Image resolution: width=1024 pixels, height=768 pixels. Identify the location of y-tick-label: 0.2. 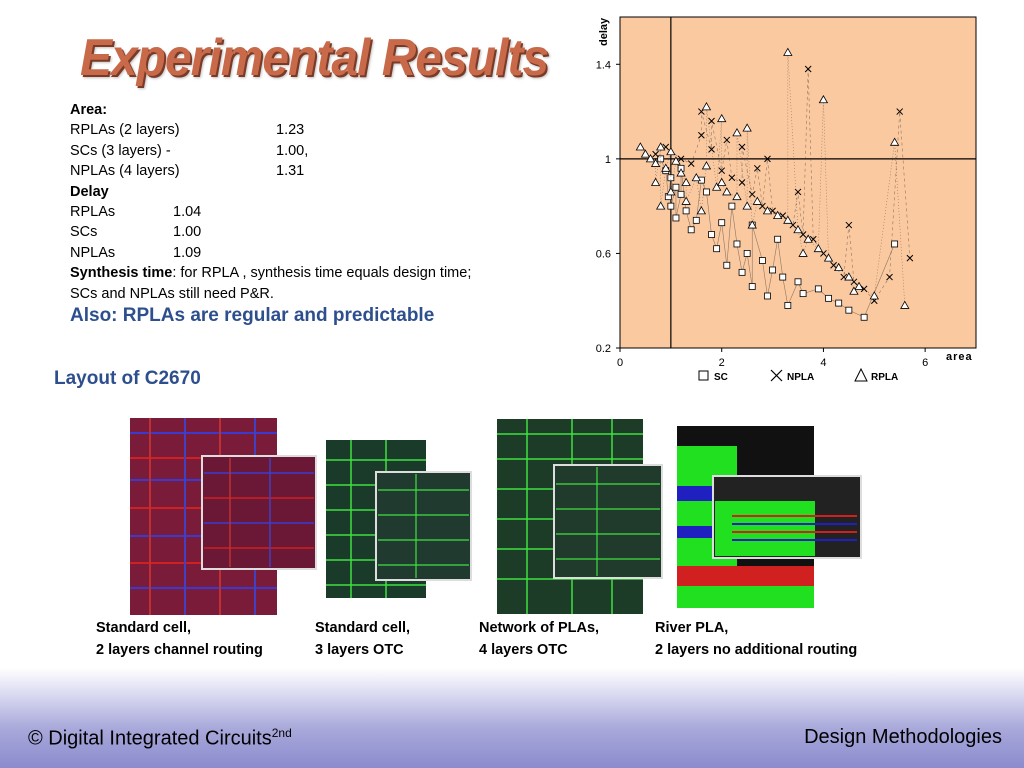
(603, 349).